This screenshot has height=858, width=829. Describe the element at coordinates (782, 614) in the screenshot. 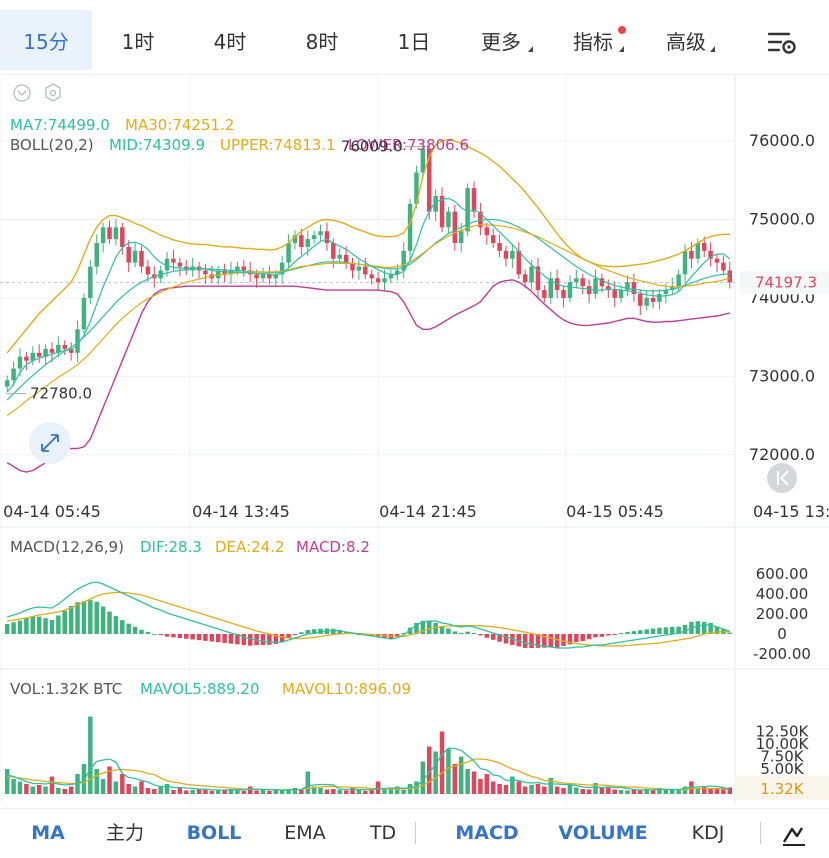

I see `macd-y-axis: 600.00 400.00 200.00 0 -200.00` at that location.